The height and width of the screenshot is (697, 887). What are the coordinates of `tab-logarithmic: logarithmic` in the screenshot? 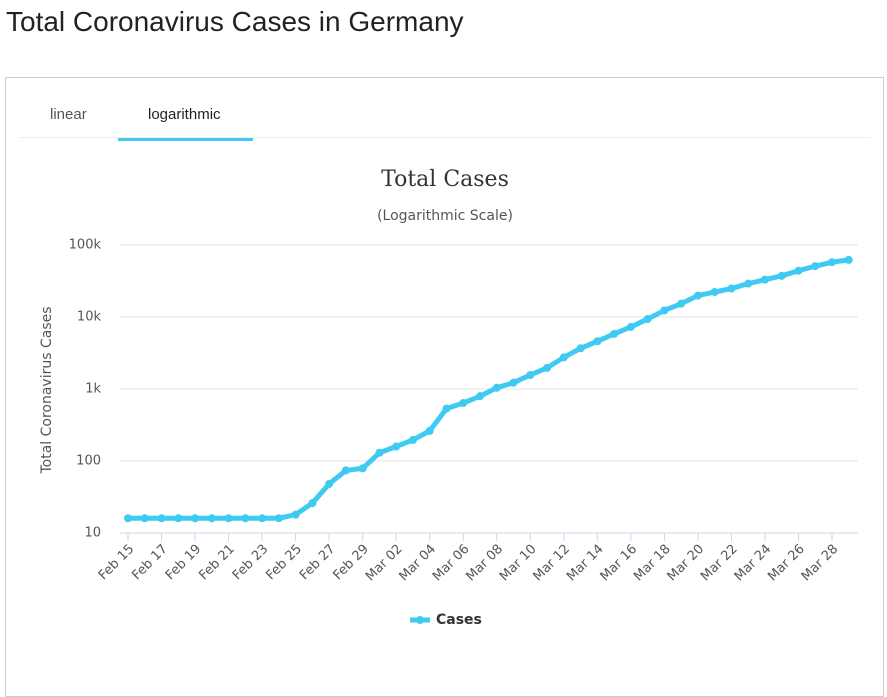 It's located at (184, 114).